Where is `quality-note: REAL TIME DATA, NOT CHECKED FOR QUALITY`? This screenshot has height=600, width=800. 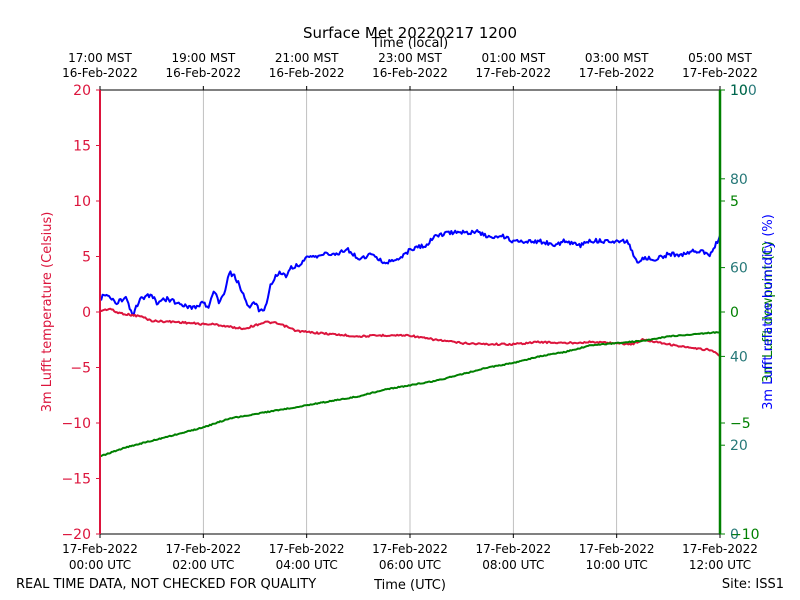
quality-note: REAL TIME DATA, NOT CHECKED FOR QUALITY is located at coordinates (166, 584).